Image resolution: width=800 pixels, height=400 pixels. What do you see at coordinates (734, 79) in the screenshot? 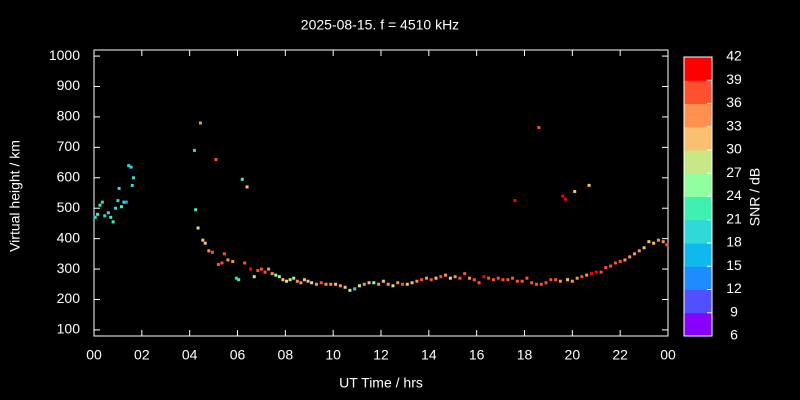
I see `colorbar-tick-label: 39` at bounding box center [734, 79].